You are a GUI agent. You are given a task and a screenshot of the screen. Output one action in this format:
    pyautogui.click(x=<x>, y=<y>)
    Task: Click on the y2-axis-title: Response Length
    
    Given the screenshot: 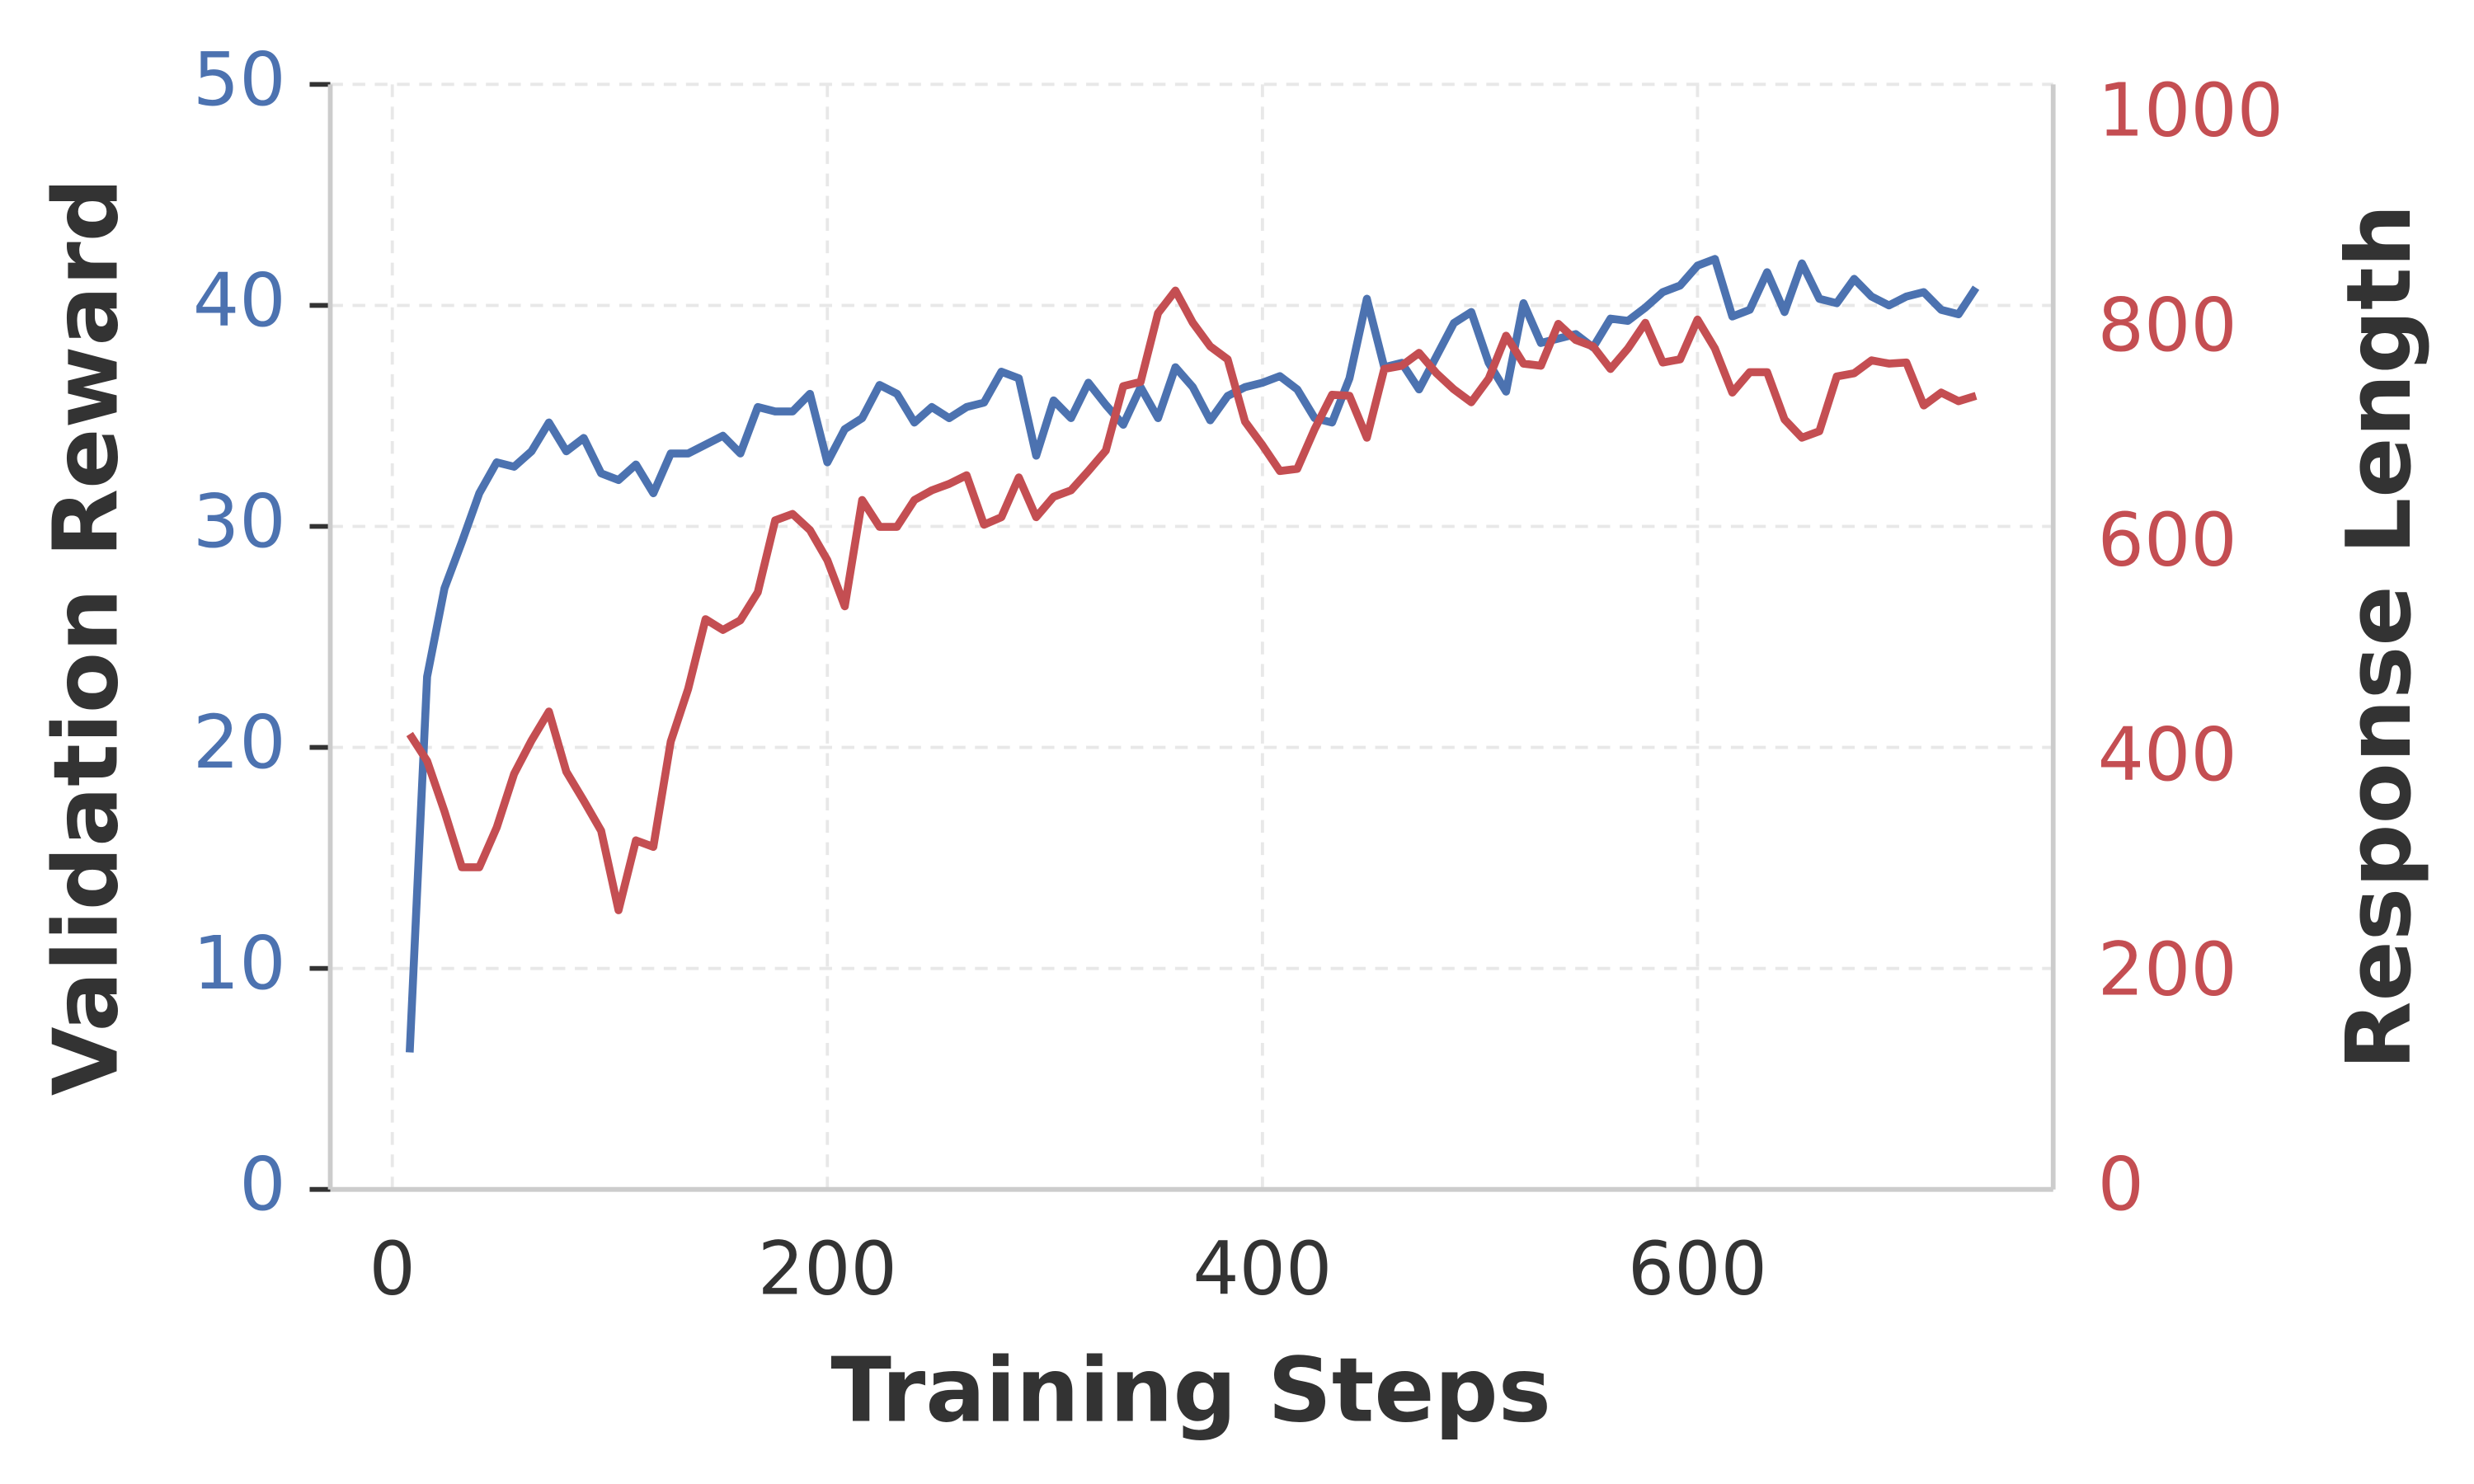 What is the action you would take?
    pyautogui.click(x=2379, y=636)
    